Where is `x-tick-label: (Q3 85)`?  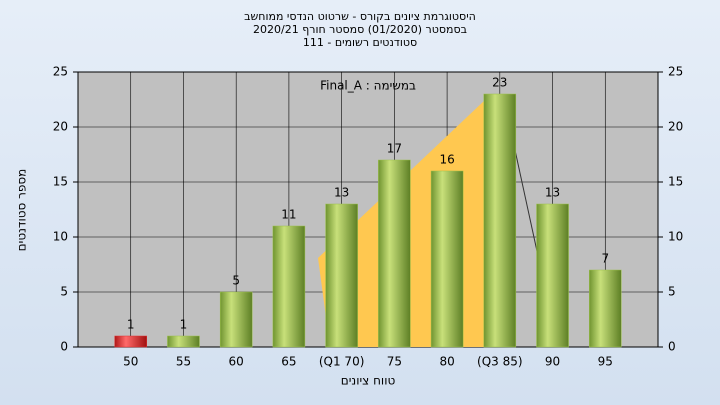
x-tick-label: (Q3 85) is located at coordinates (500, 362).